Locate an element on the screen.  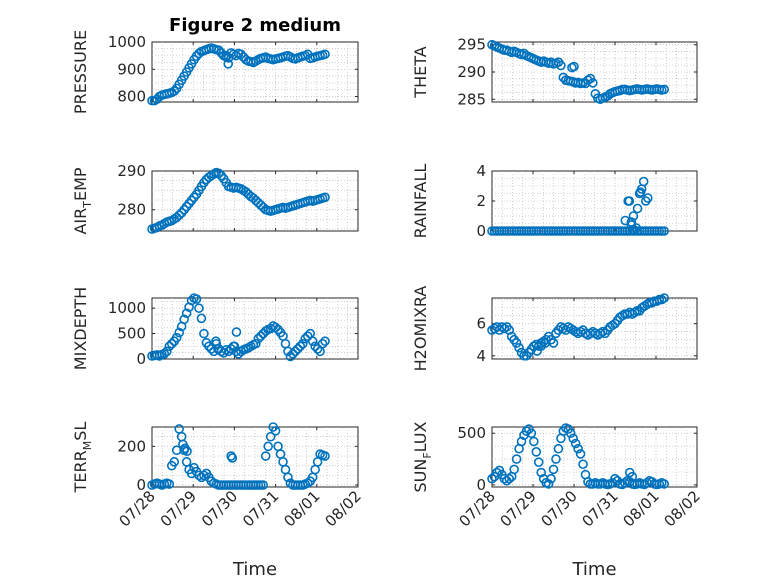
x-tick-label: 07/31 is located at coordinates (600, 508).